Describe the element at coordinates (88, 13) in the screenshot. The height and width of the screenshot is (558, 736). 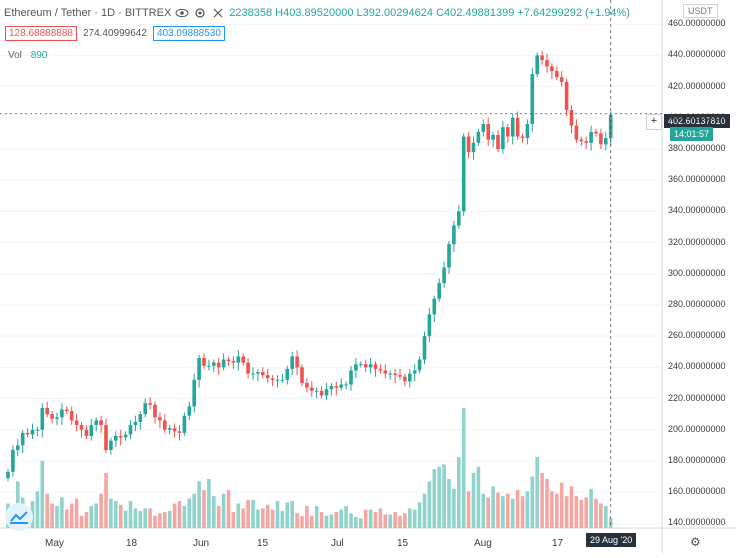
I see `symbol-title: Ethereum / Tether · 1D · BITTREX` at that location.